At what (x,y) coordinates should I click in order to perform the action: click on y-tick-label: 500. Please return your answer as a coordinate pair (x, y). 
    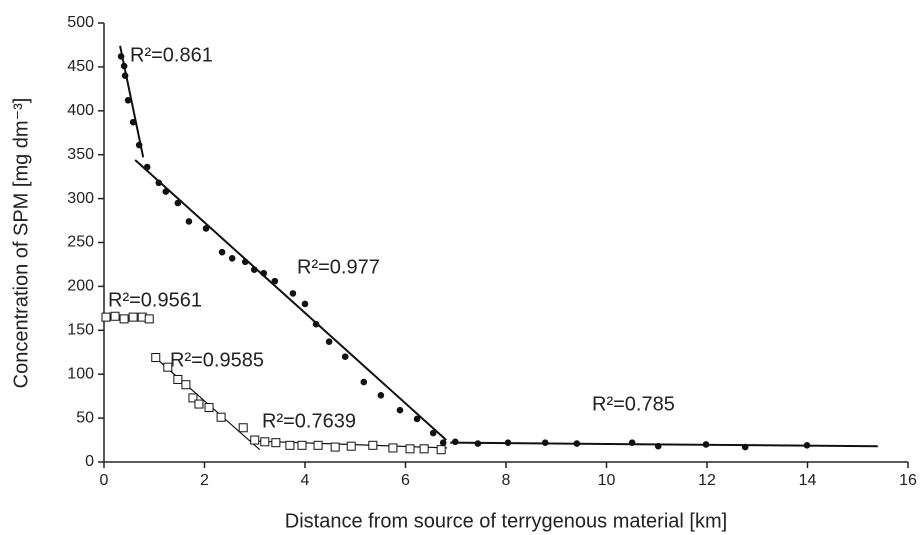
    Looking at the image, I should click on (80, 22).